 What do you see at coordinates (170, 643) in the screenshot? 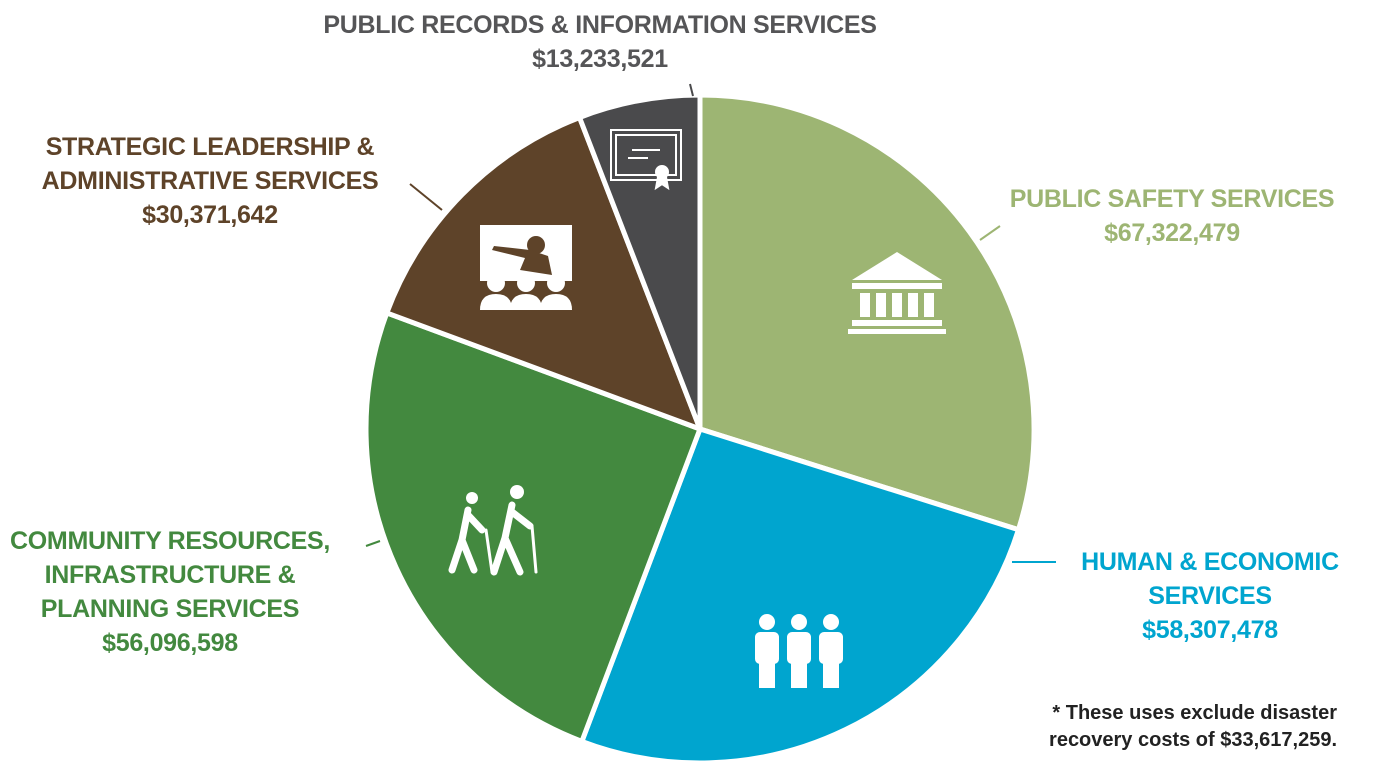
I see `value-label: $56,096,598` at bounding box center [170, 643].